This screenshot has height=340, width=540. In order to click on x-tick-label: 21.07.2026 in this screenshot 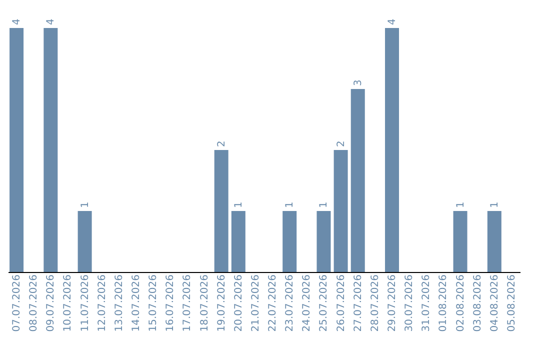, I will do `click(256, 303)`.